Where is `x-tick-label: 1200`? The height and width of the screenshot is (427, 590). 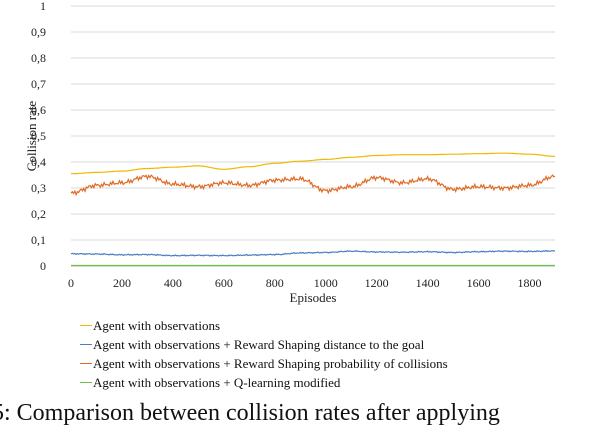
x-tick-label: 1200 is located at coordinates (377, 283).